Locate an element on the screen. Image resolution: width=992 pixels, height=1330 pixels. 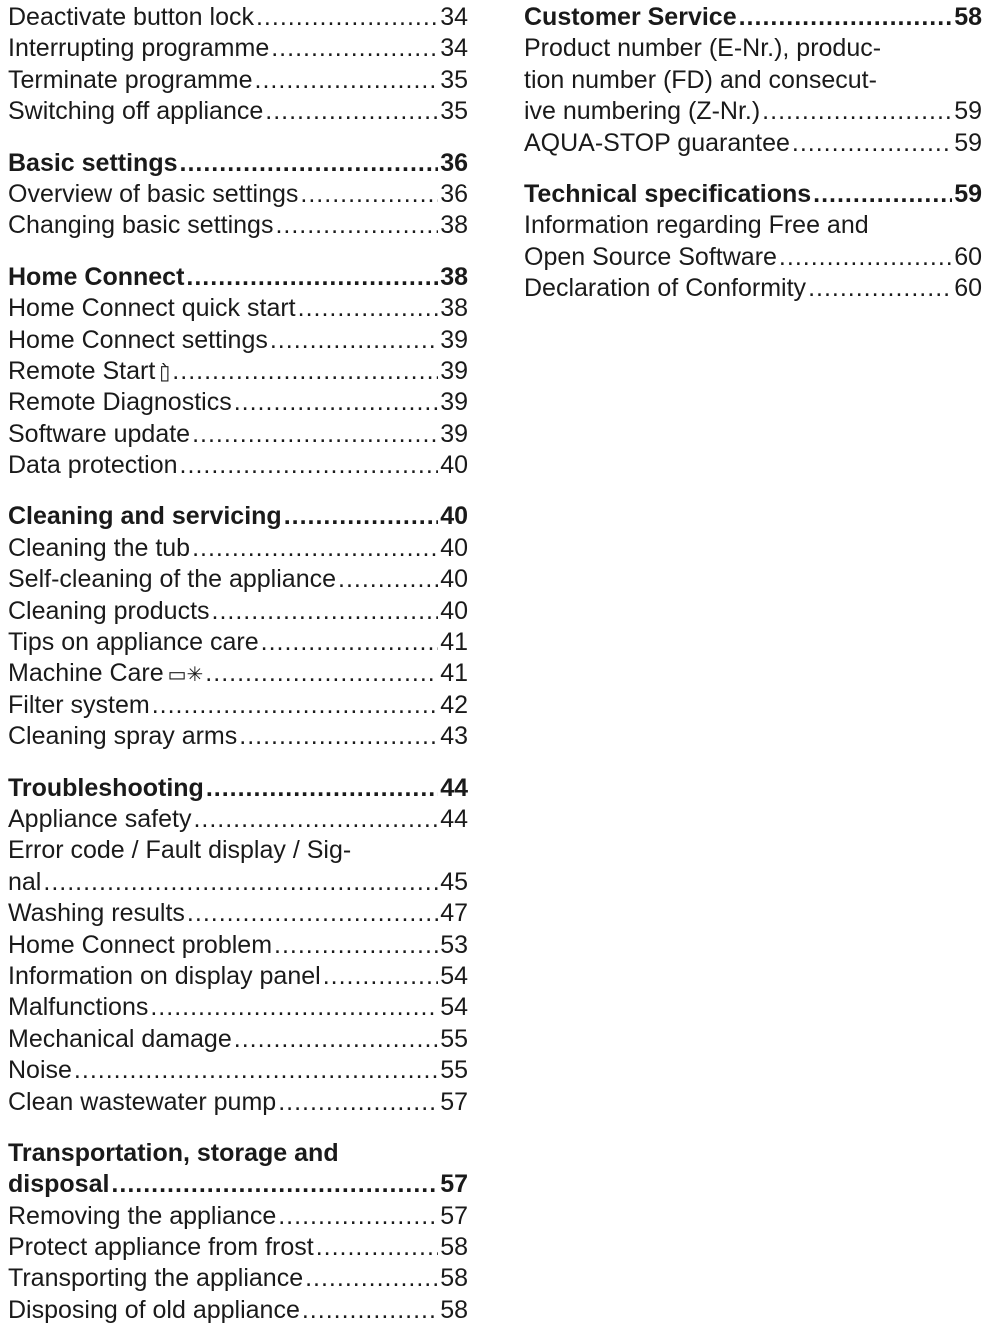
toc-entry-title: Terminate programme is located at coordinates (130, 79).